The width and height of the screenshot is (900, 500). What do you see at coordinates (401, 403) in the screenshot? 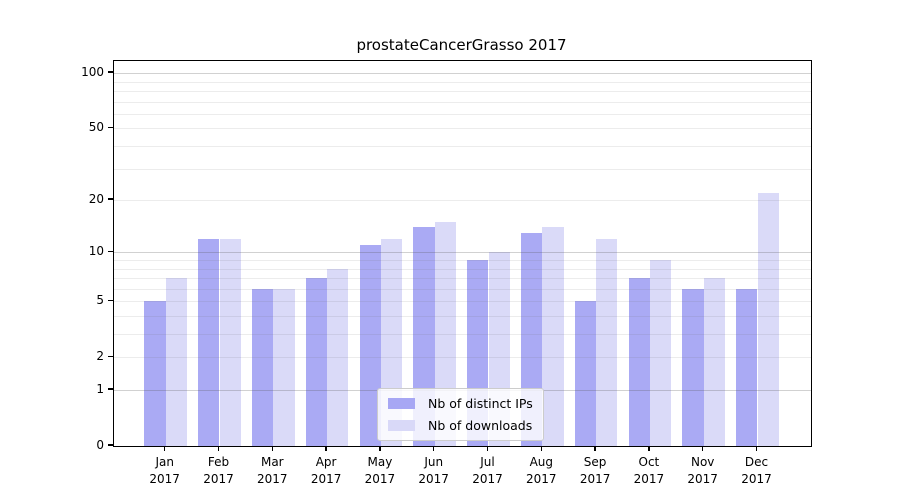
I see `legend-swatch-nb-of-distinct-ips` at bounding box center [401, 403].